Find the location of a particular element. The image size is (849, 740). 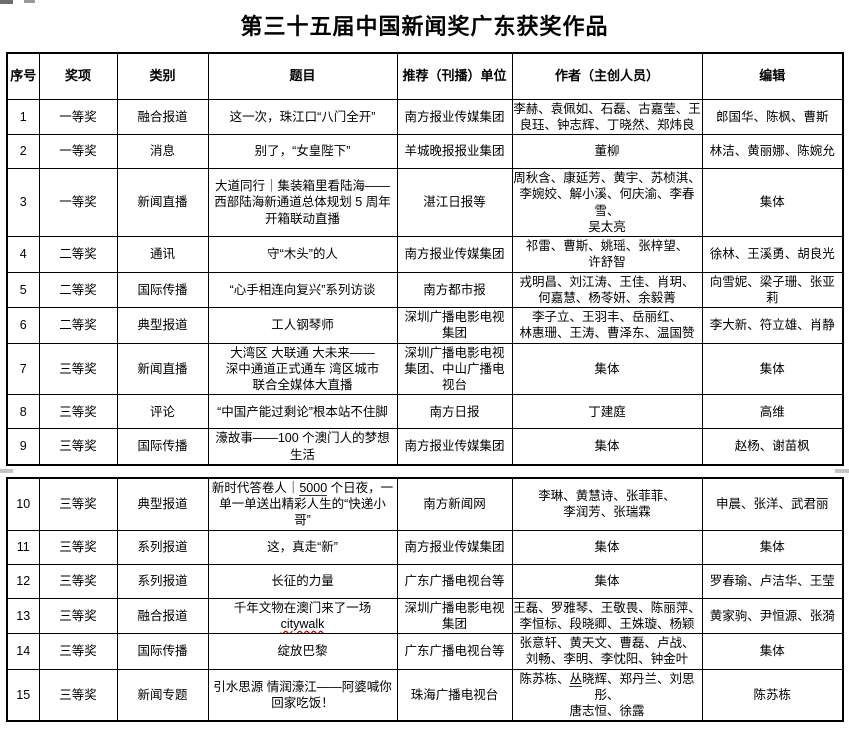

cell-title: 绽放巴黎 is located at coordinates (302, 651).